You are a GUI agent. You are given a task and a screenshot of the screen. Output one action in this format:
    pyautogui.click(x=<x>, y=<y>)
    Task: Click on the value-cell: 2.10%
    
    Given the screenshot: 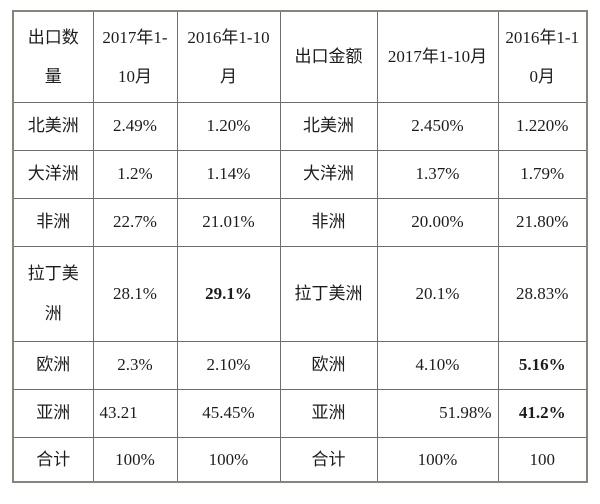 What is the action you would take?
    pyautogui.click(x=228, y=365)
    